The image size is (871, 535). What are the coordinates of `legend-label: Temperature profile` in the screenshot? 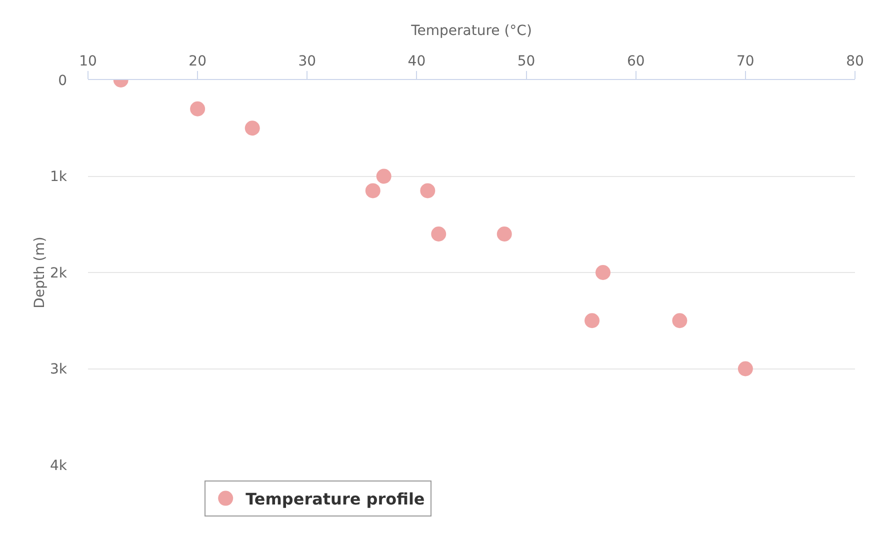 It's located at (335, 499).